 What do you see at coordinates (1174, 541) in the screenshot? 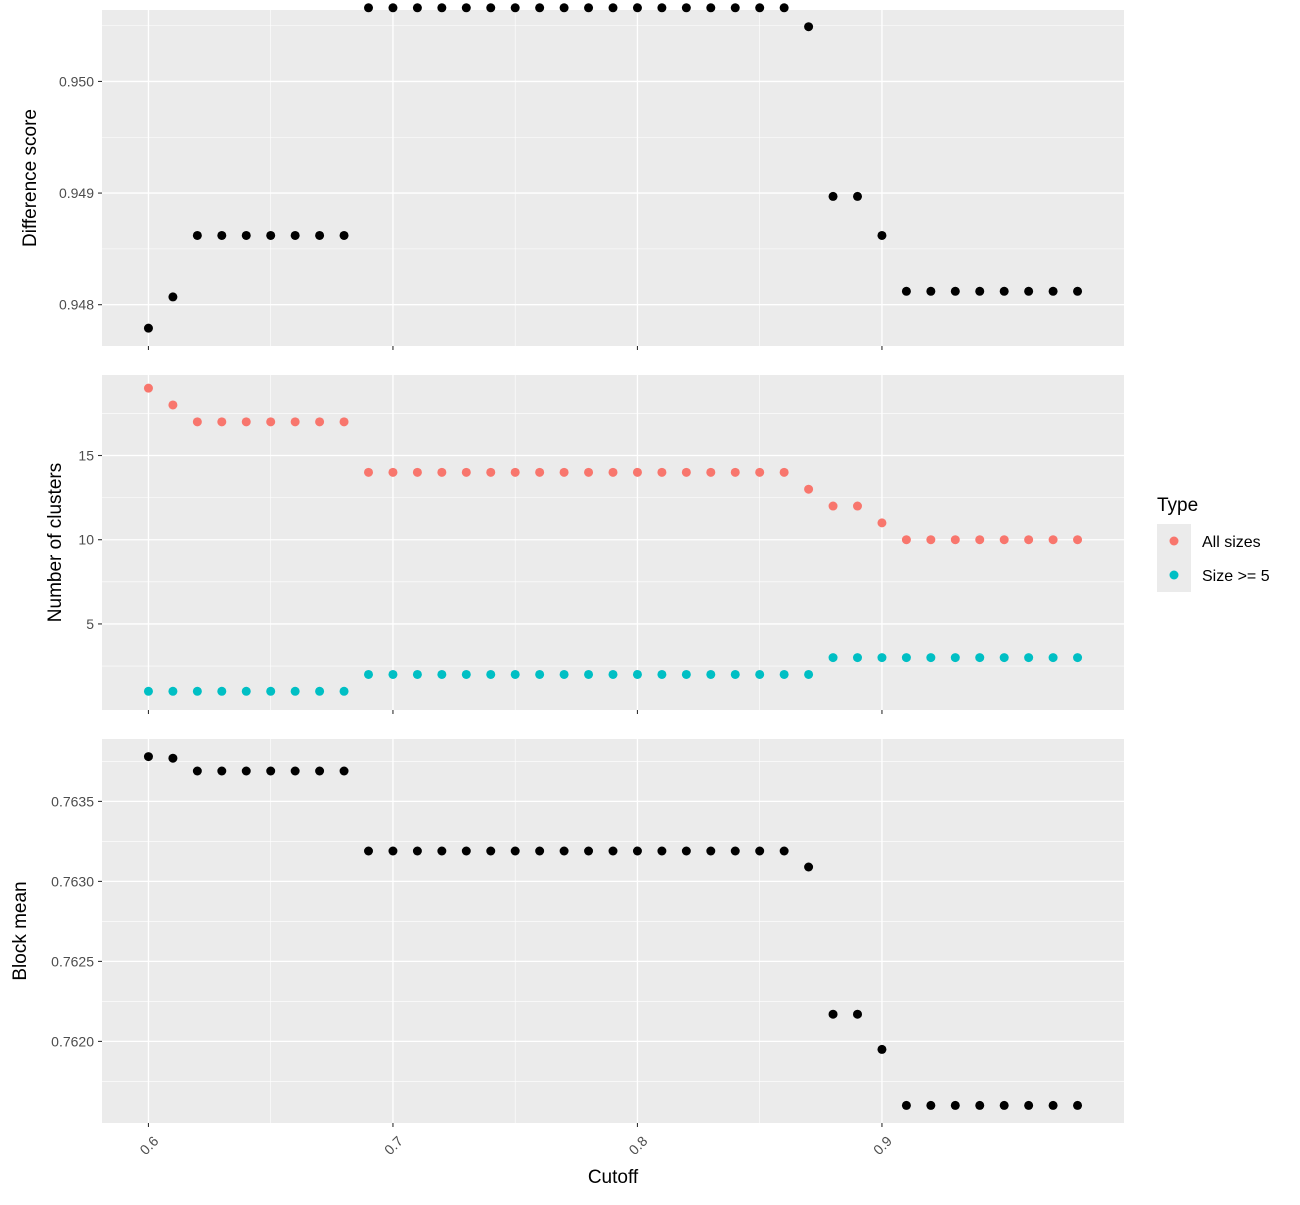
I see `legend-key-all-sizes` at bounding box center [1174, 541].